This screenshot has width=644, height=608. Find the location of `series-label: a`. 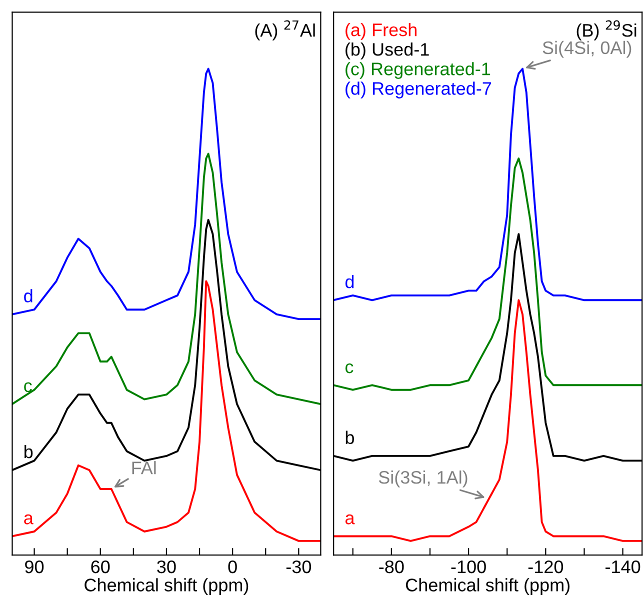

series-label: a is located at coordinates (29, 519).